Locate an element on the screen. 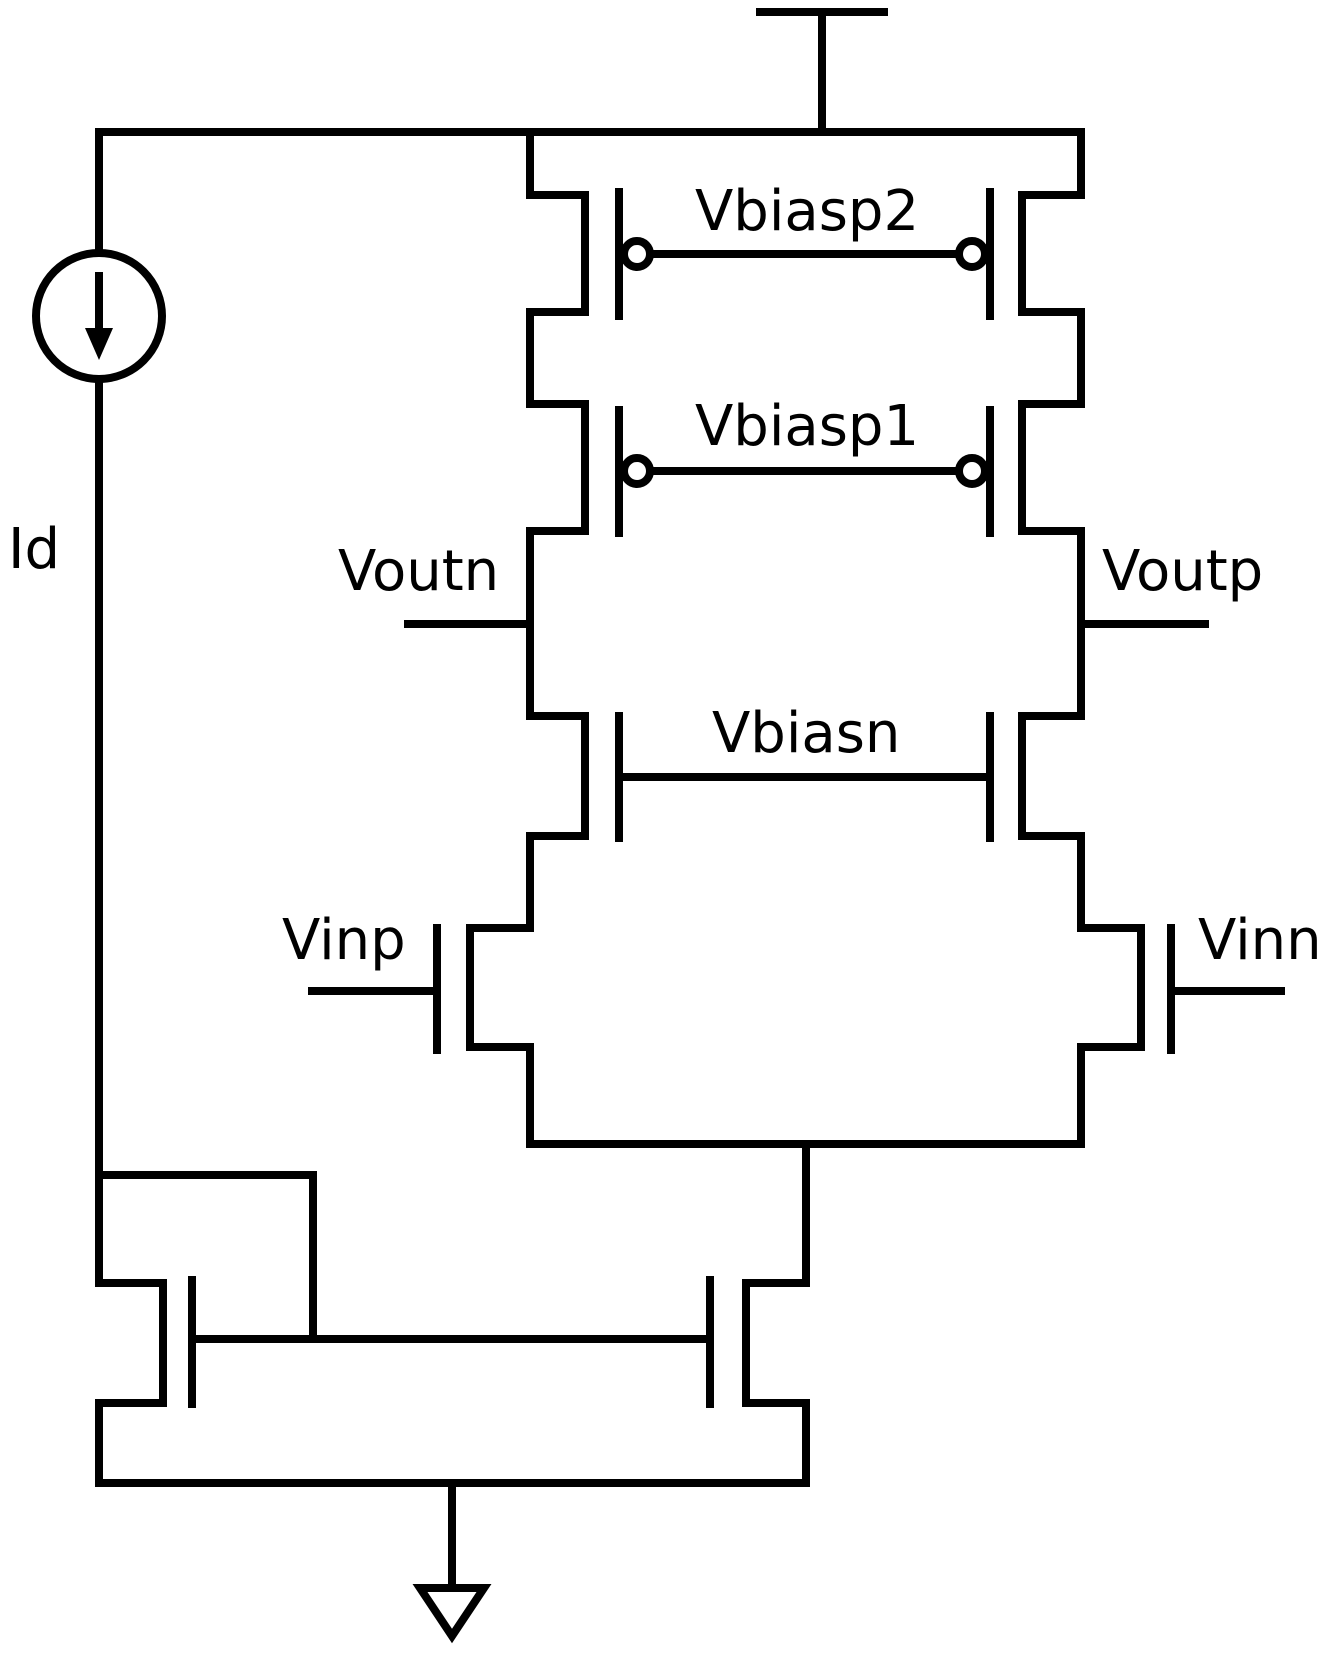 The height and width of the screenshot is (1662, 1339). label-vbiasp1: Vbiasp1 is located at coordinates (807, 426).